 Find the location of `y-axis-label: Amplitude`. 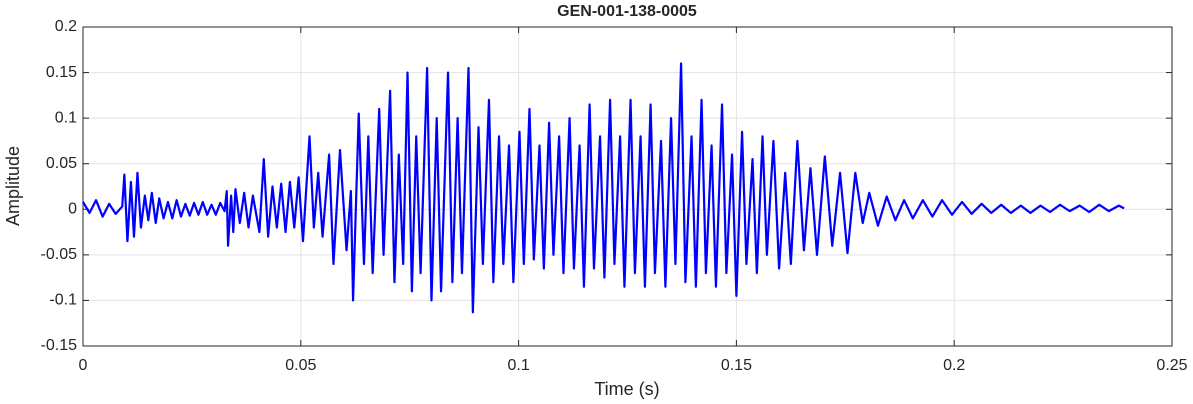

y-axis-label: Amplitude is located at coordinates (13, 186).